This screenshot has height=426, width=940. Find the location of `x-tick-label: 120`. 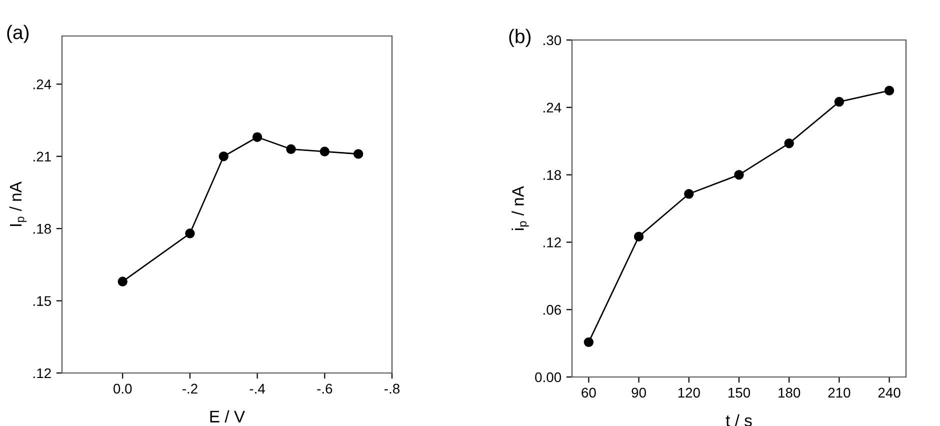

x-tick-label: 120 is located at coordinates (689, 393).